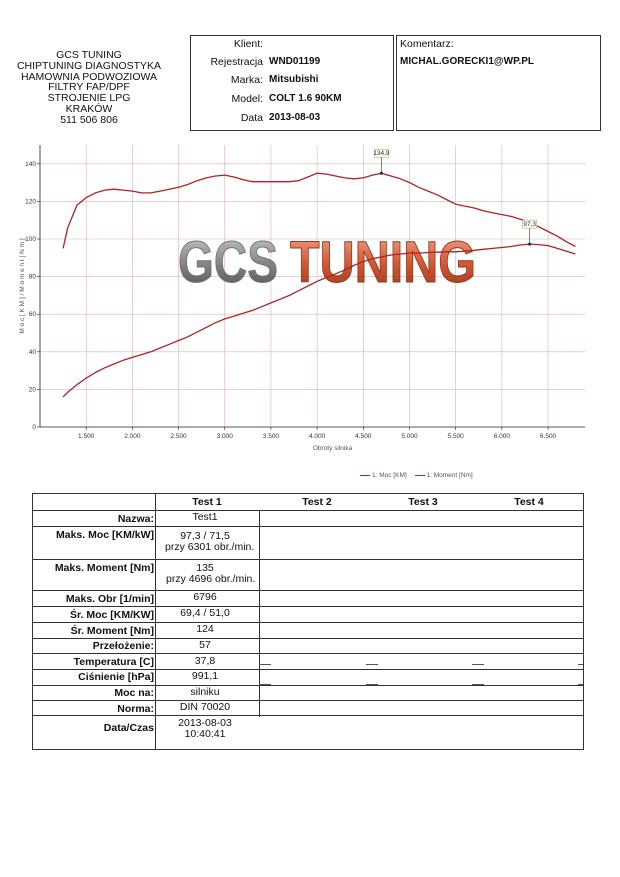 The image size is (620, 877). What do you see at coordinates (248, 44) in the screenshot?
I see `client-title: Klient:` at bounding box center [248, 44].